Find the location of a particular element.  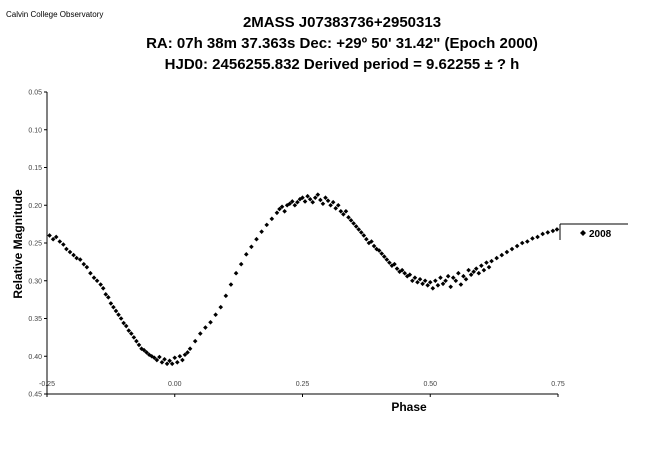

y-tick-label: 0.10 is located at coordinates (35, 130).